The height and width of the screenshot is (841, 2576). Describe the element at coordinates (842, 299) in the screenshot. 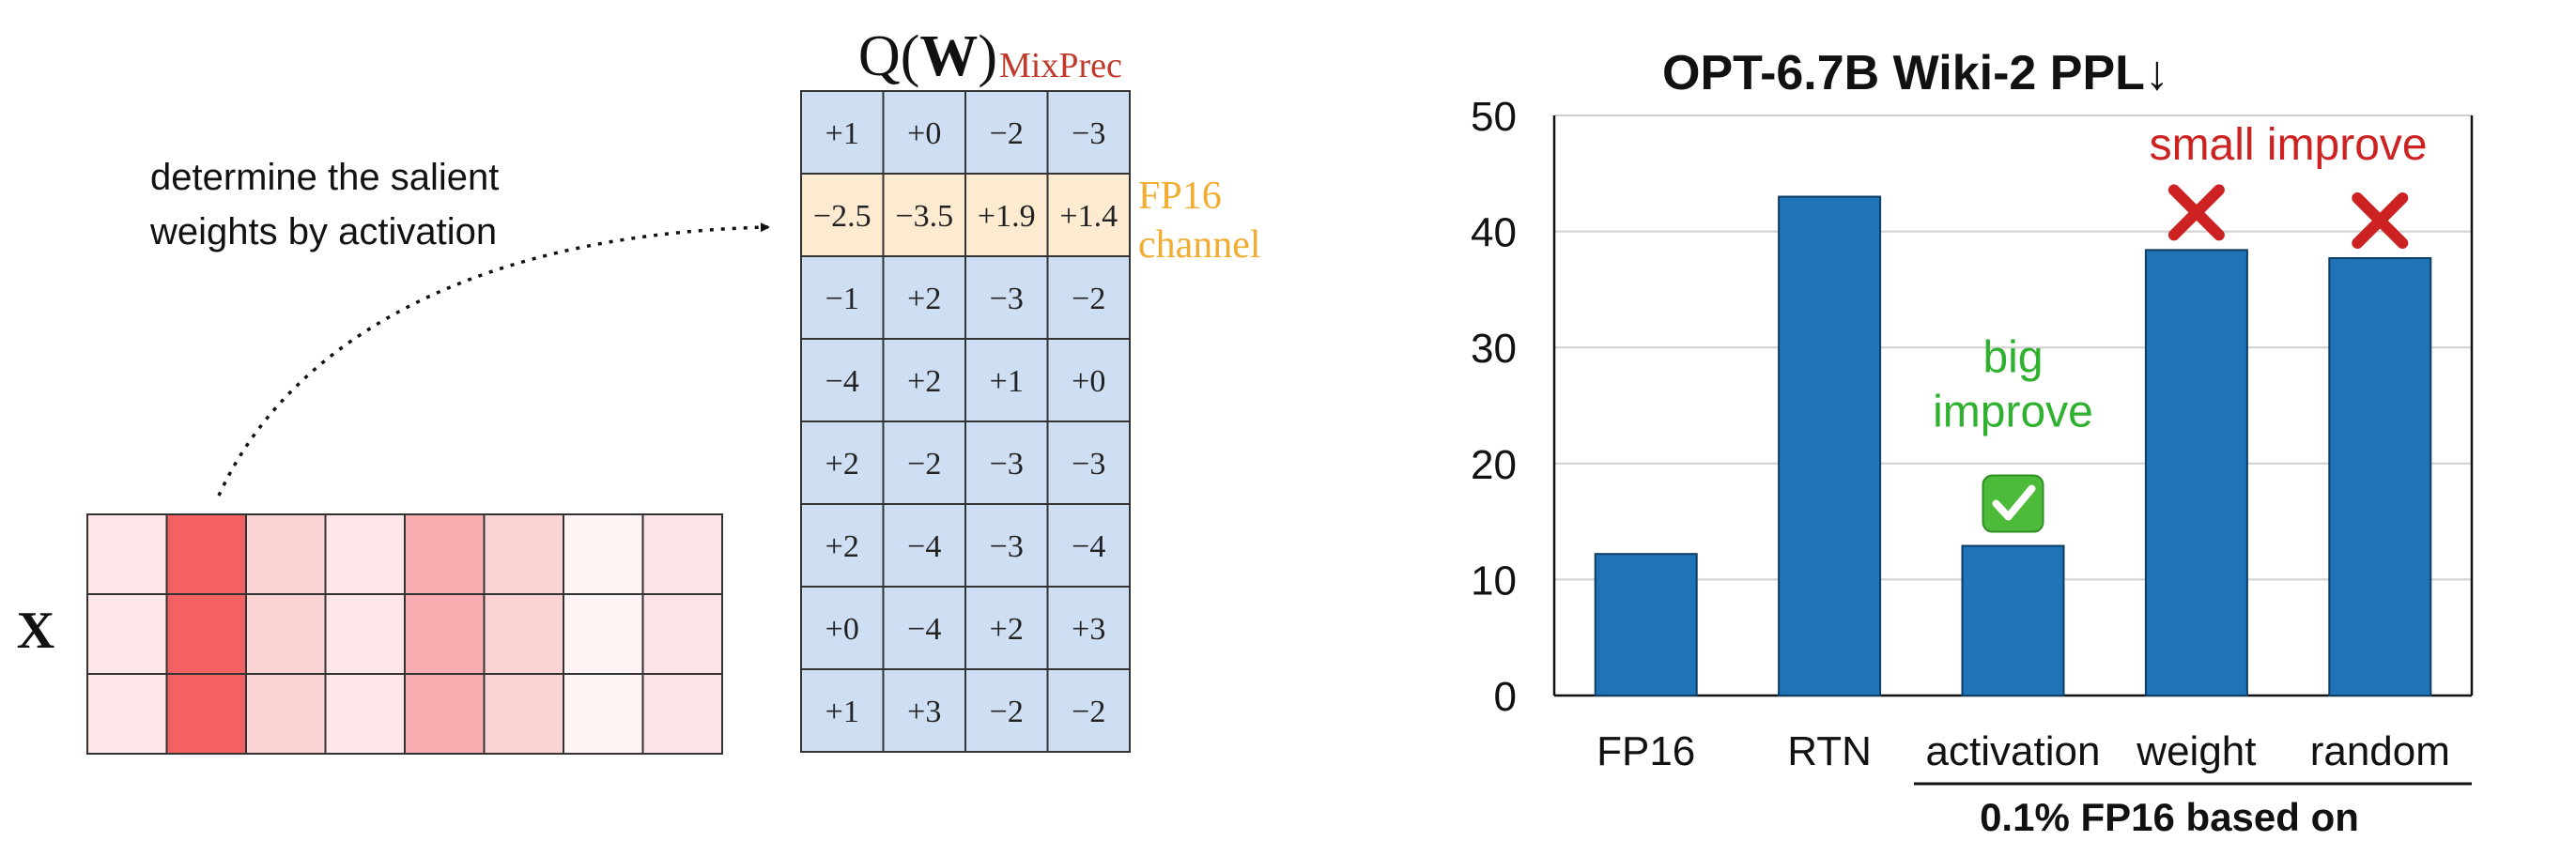

I see `matrix-cell-value: −1` at that location.